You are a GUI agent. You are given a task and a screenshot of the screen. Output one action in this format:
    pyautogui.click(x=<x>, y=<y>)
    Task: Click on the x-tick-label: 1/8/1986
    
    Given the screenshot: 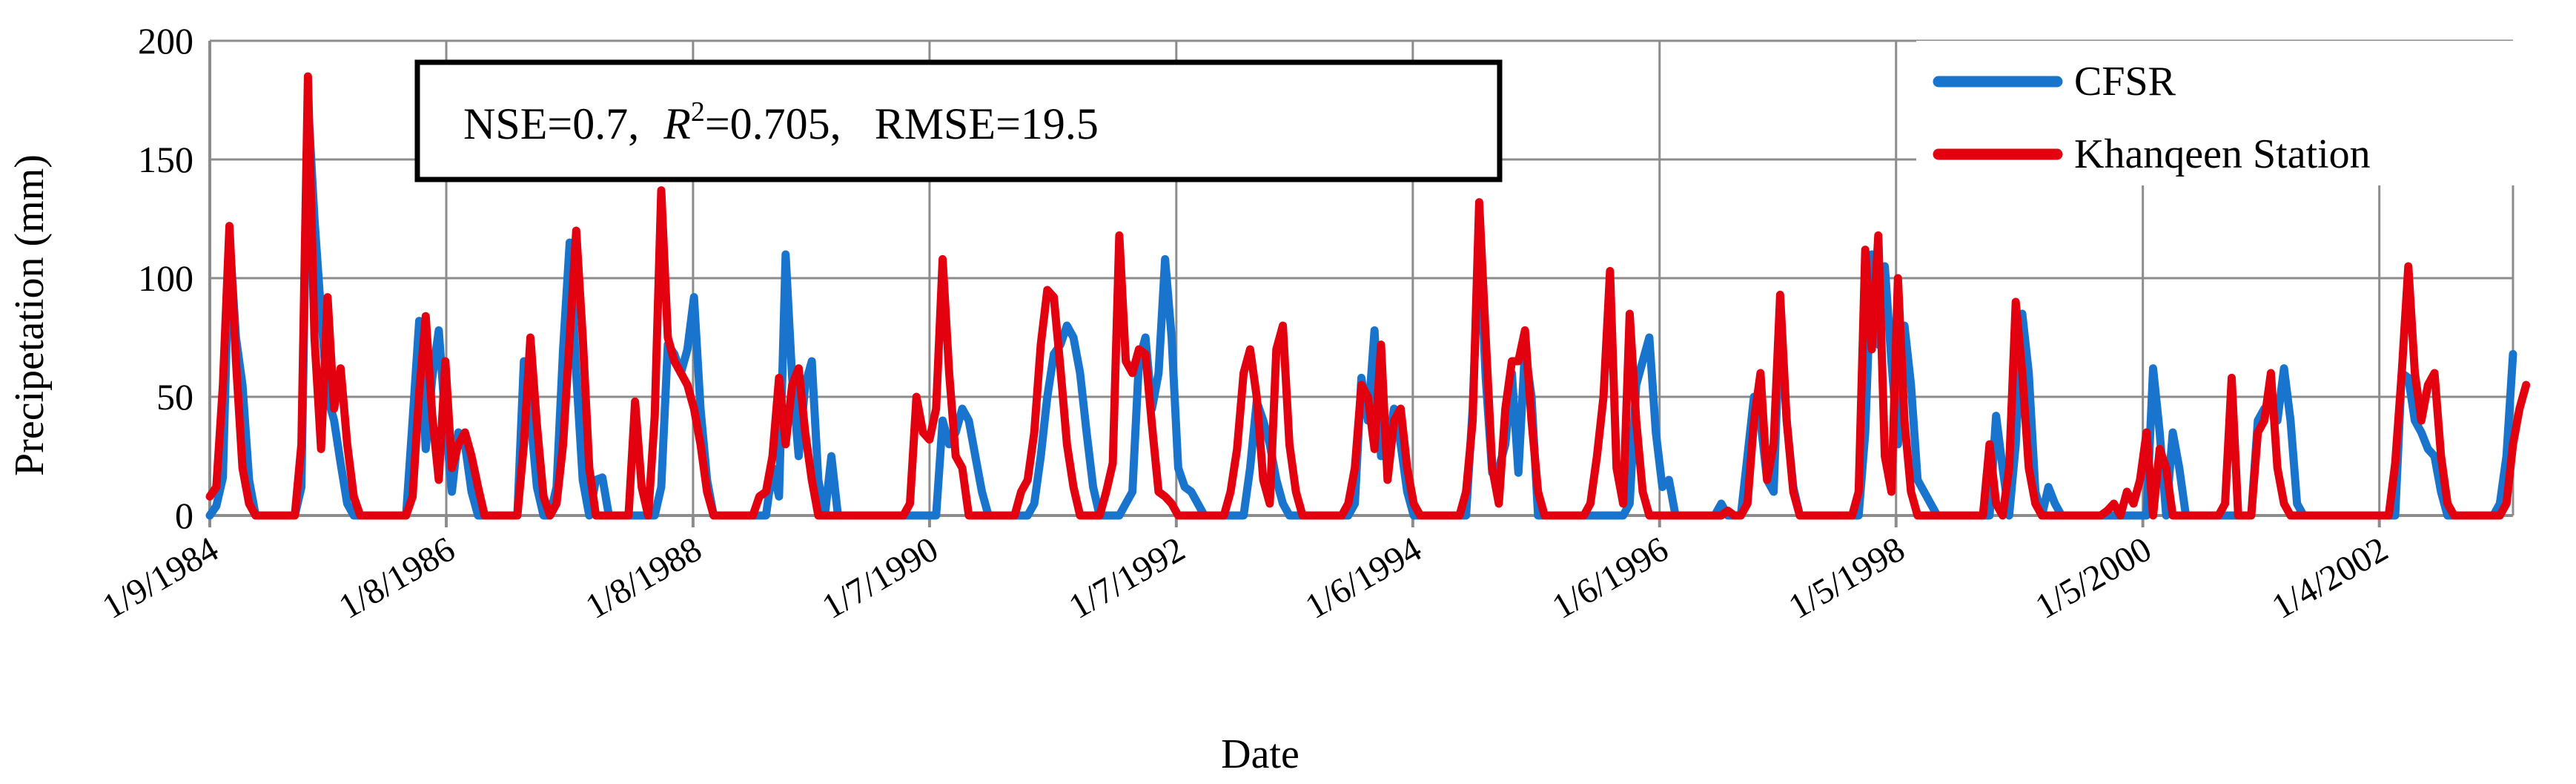 What is the action you would take?
    pyautogui.click(x=396, y=578)
    